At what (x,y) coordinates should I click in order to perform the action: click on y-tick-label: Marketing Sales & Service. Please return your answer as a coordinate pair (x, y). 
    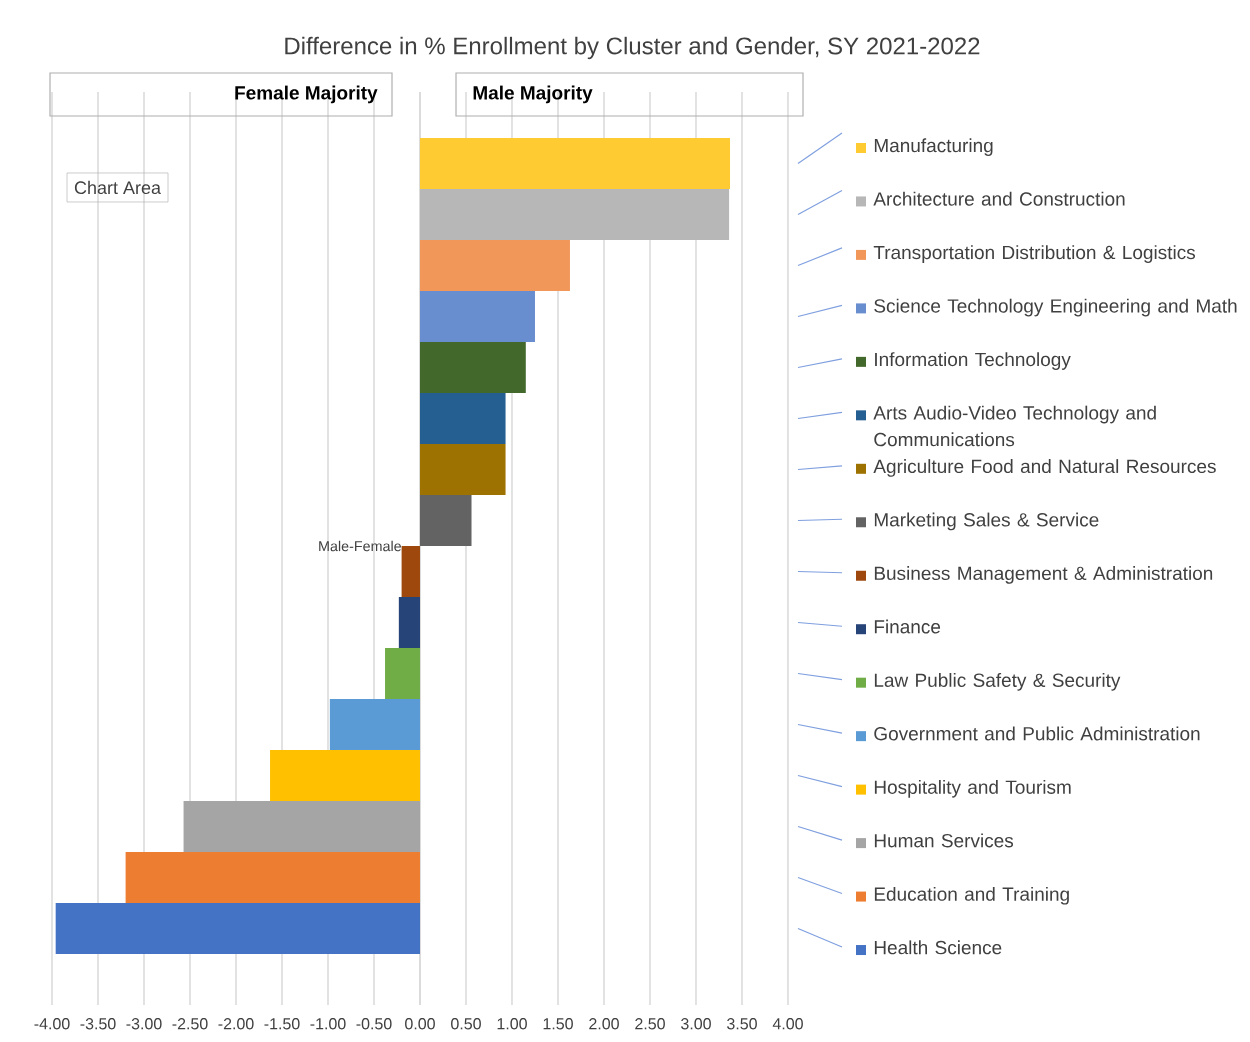
    Looking at the image, I should click on (986, 521).